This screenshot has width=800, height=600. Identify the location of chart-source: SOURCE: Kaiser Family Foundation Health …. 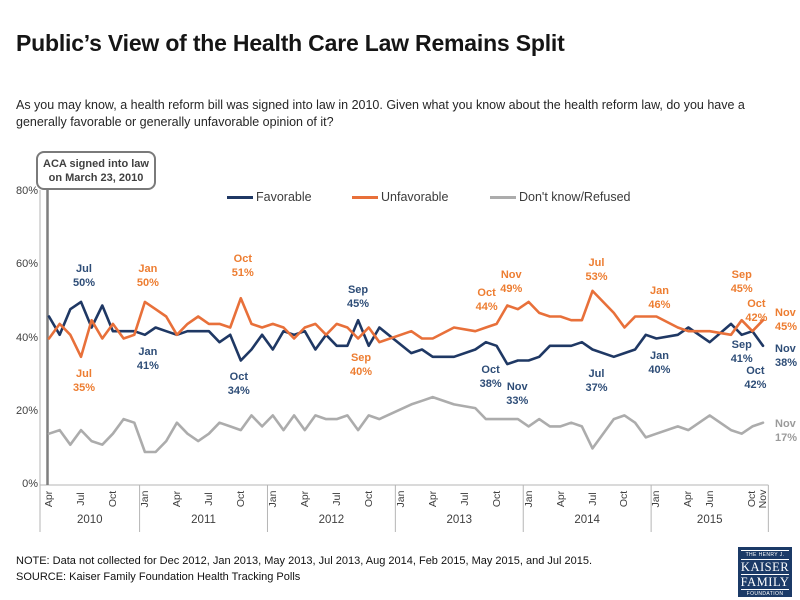
(158, 577).